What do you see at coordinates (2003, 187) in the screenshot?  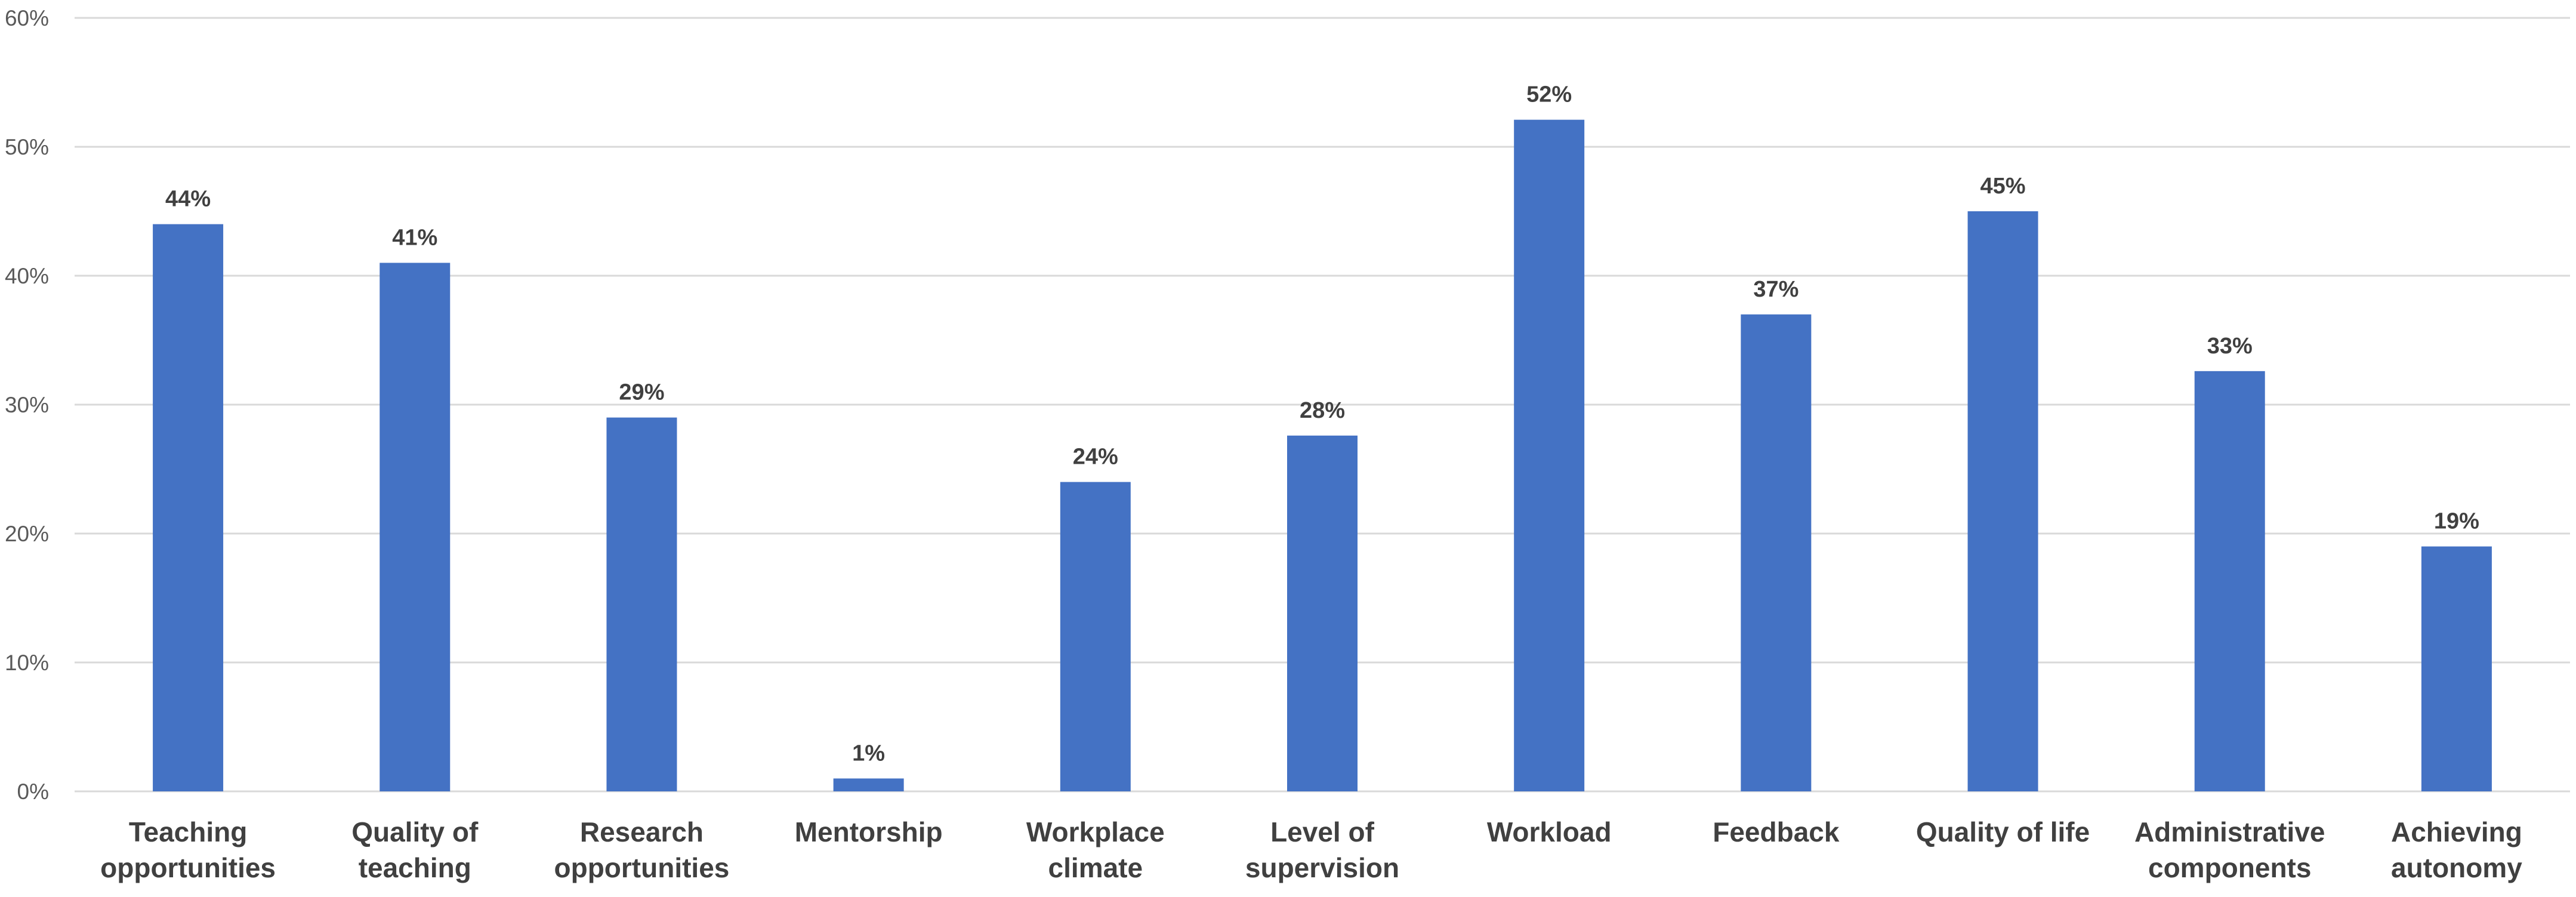 I see `data-label: 45%` at bounding box center [2003, 187].